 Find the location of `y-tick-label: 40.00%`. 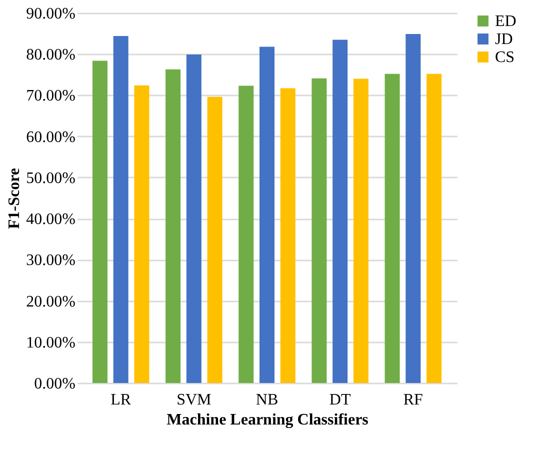

y-tick-label: 40.00% is located at coordinates (51, 219).